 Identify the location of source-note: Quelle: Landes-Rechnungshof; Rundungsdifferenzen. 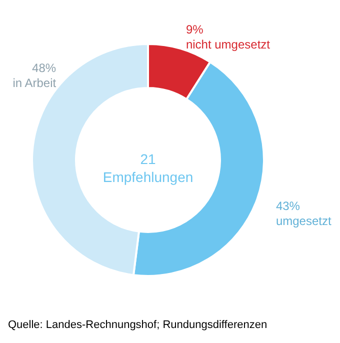
(138, 325).